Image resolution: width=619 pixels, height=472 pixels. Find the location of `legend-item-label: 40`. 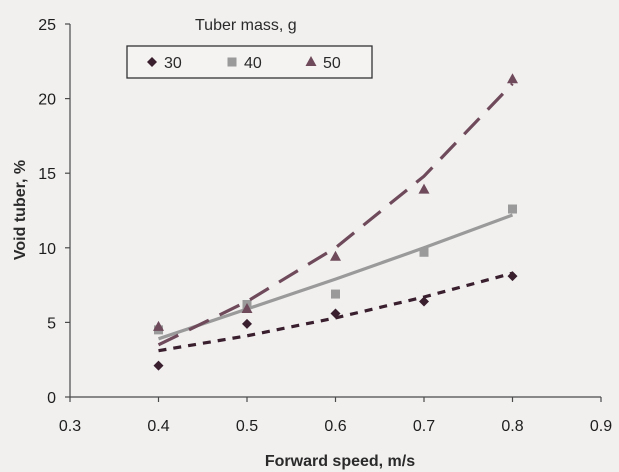

legend-item-label: 40 is located at coordinates (253, 63).